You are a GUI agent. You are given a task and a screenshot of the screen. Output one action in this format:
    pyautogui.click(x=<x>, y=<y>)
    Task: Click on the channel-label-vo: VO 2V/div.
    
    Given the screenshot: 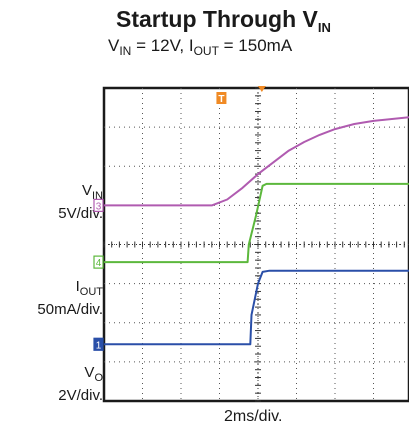 What is the action you would take?
    pyautogui.click(x=80, y=384)
    